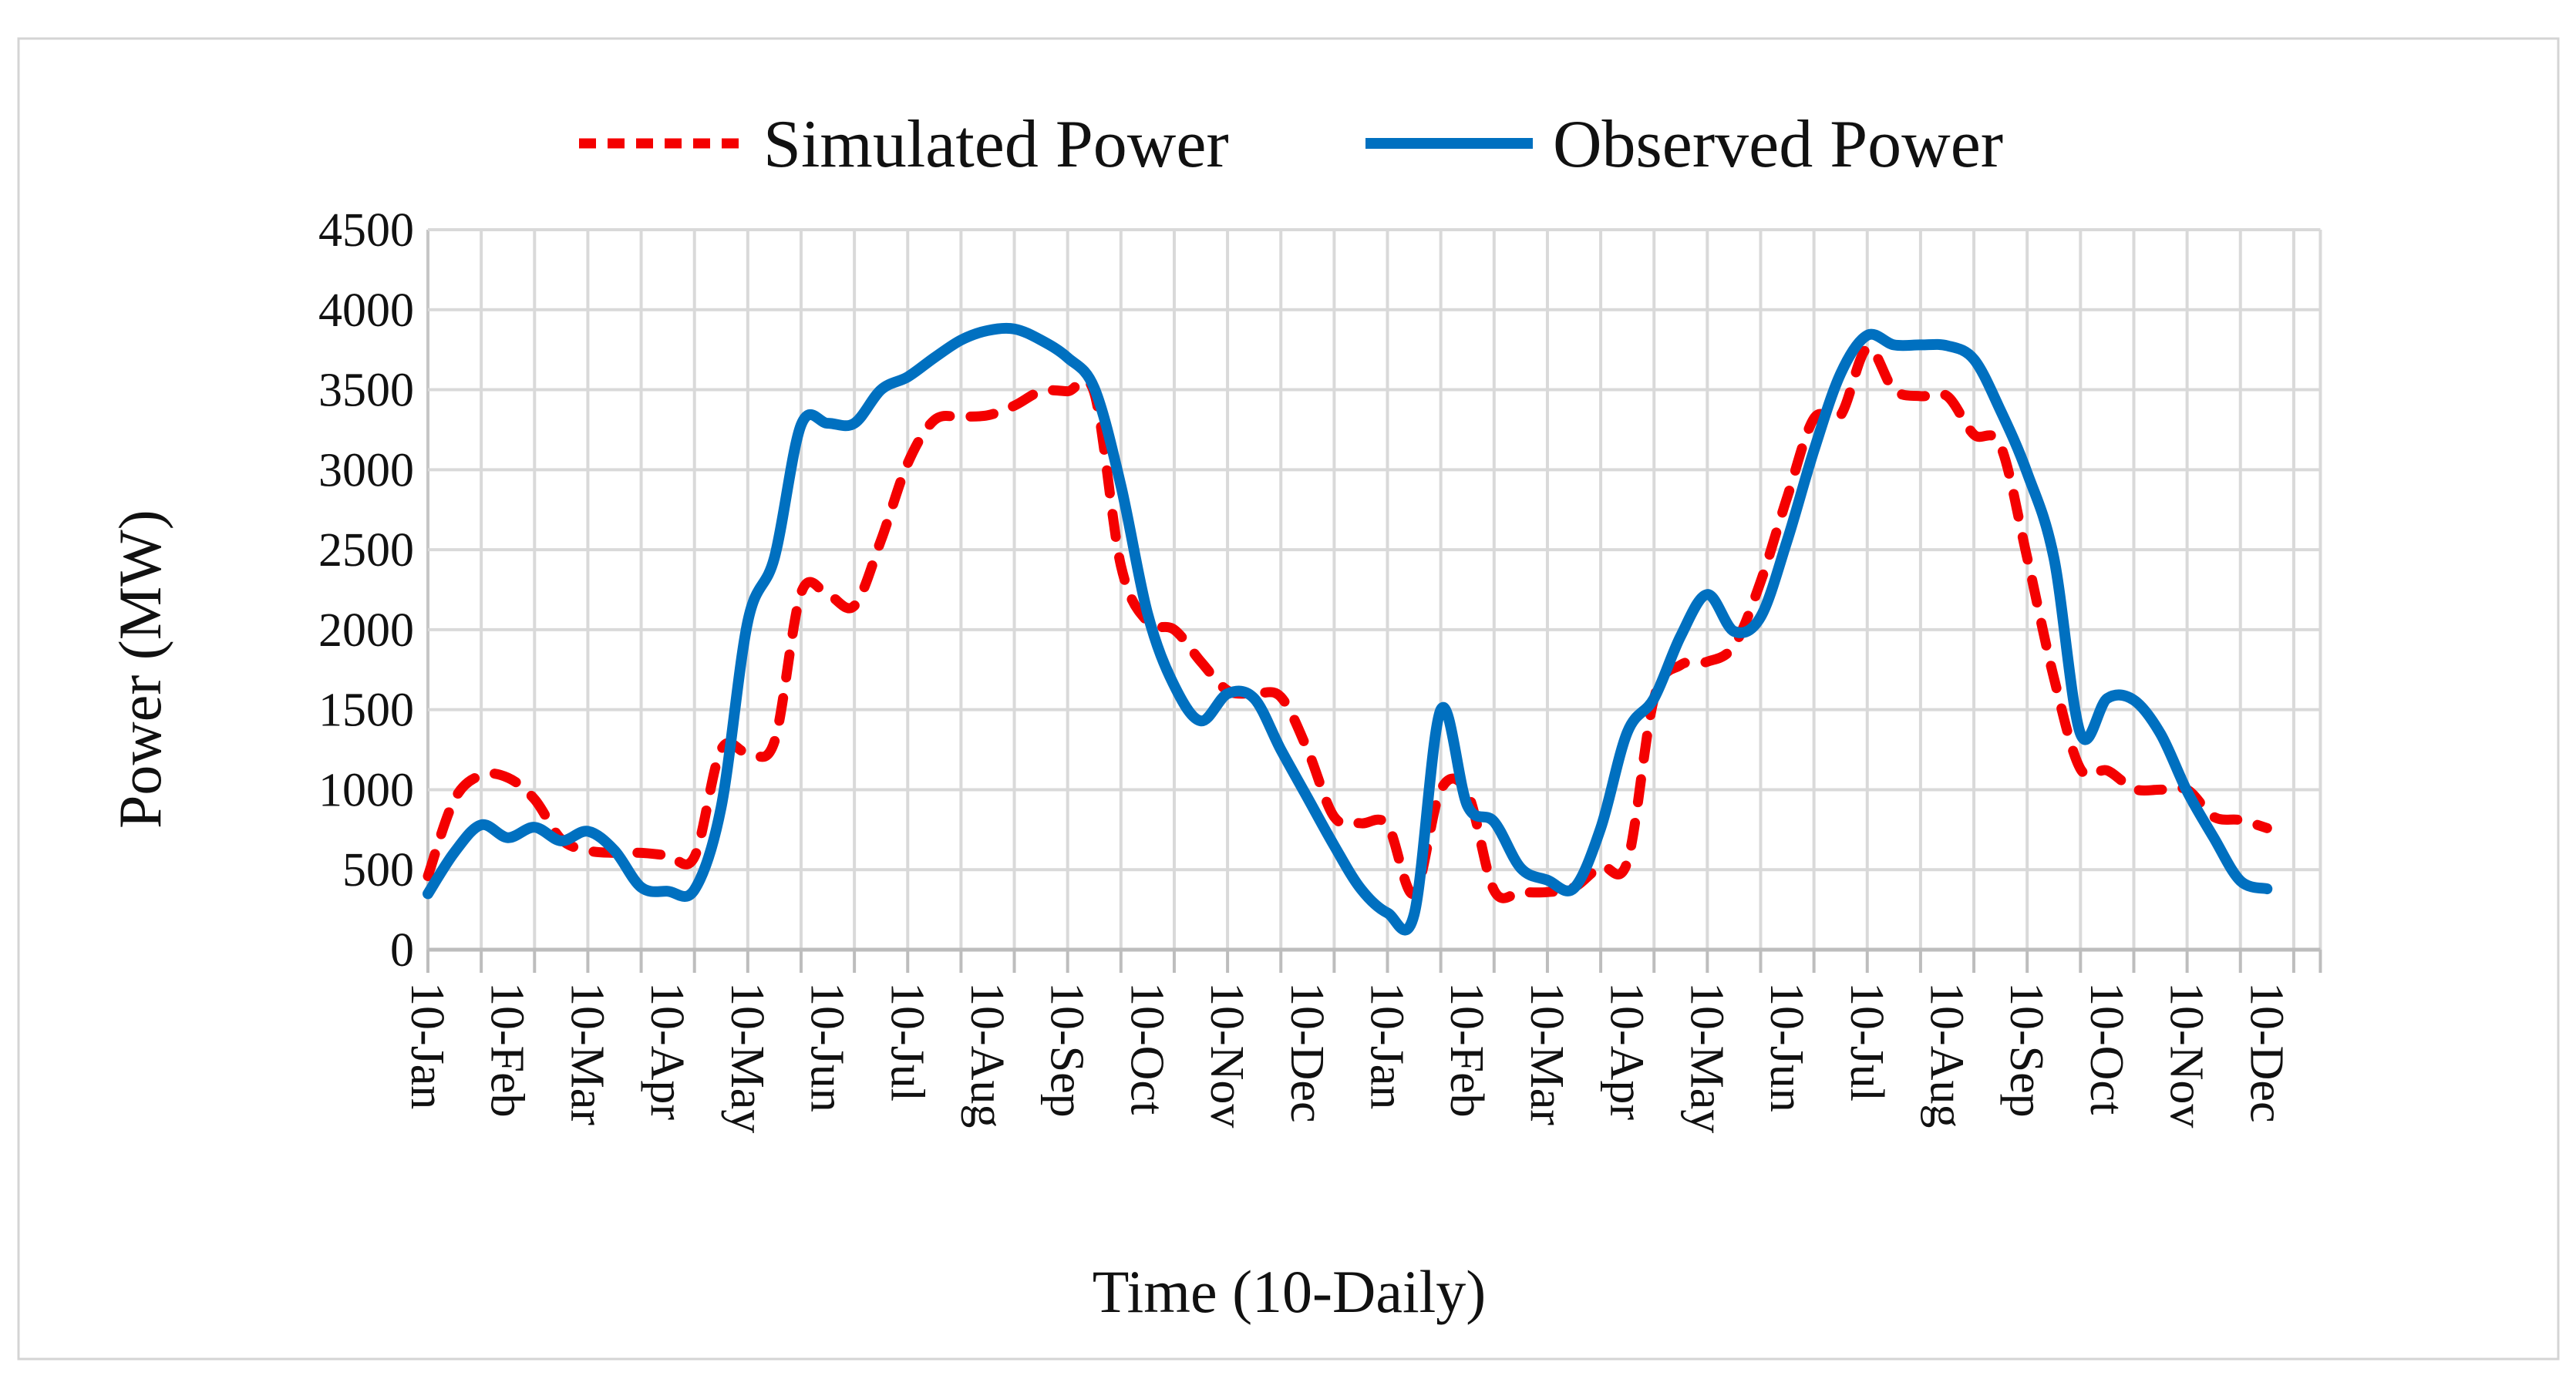 The image size is (2576, 1396). What do you see at coordinates (1291, 144) in the screenshot?
I see `legend: Simulated Power Observed Power` at bounding box center [1291, 144].